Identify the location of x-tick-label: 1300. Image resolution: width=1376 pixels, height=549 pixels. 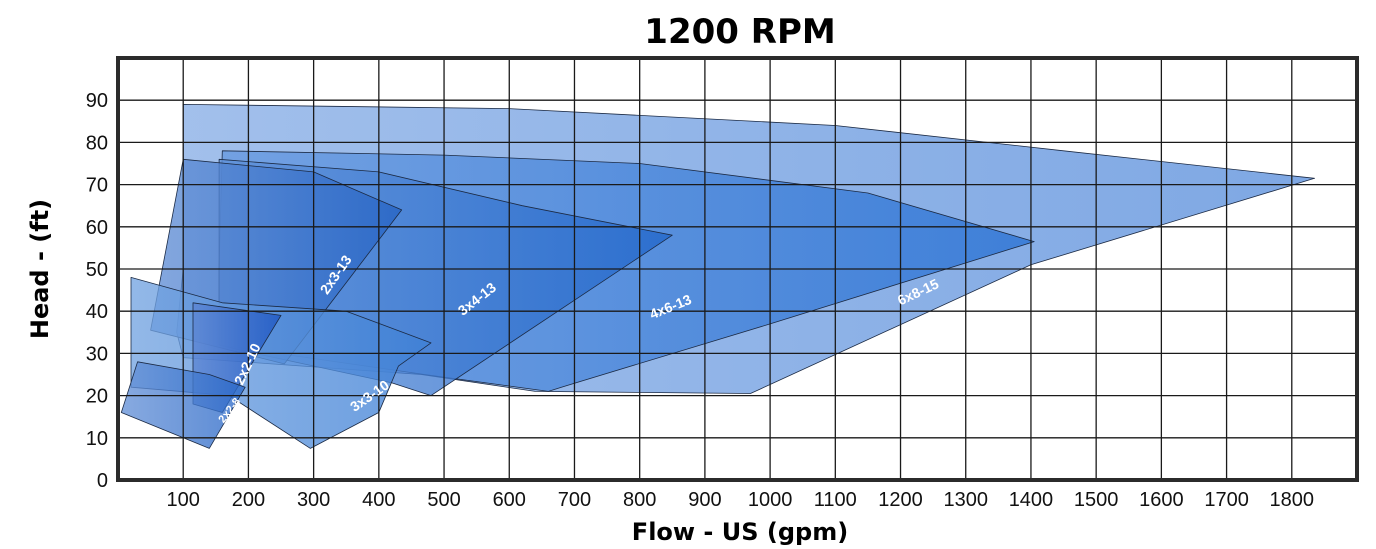
(965, 500).